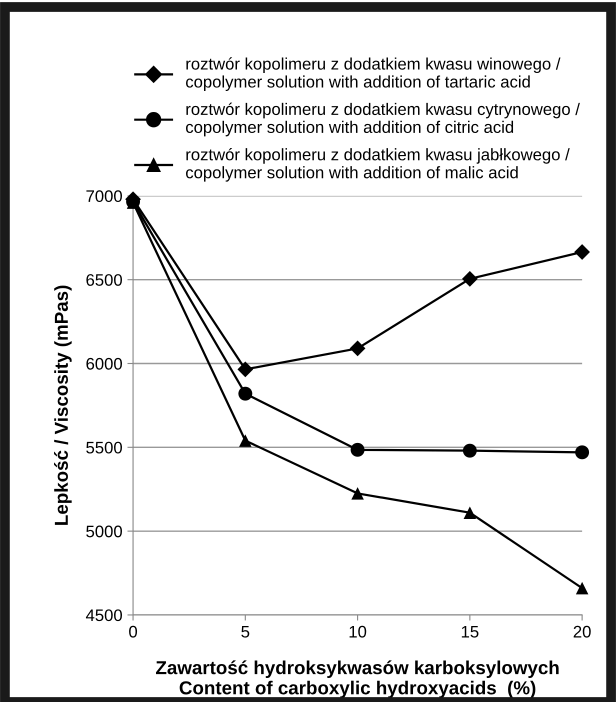  What do you see at coordinates (378, 165) in the screenshot?
I see `legend-label: roztwór kopolimeru z dodatkiem kwasu jabłkowego / copolymer solution with addition of malic acid` at bounding box center [378, 165].